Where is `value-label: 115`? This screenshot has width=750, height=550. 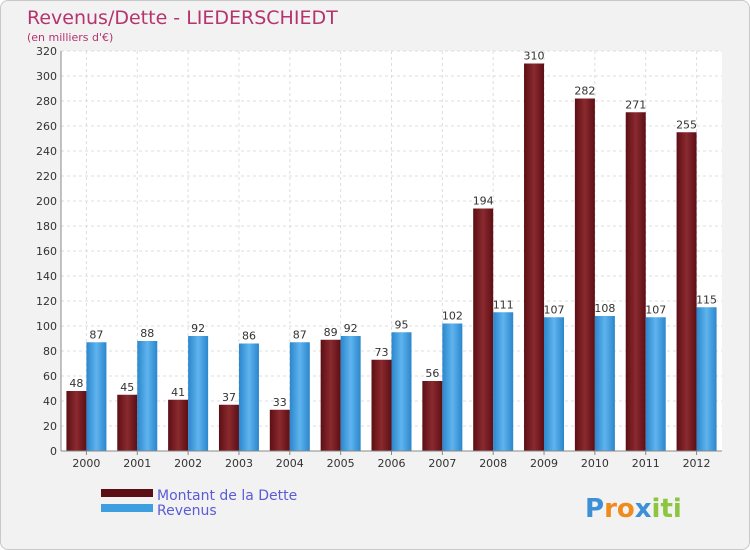
value-label: 115 is located at coordinates (706, 299).